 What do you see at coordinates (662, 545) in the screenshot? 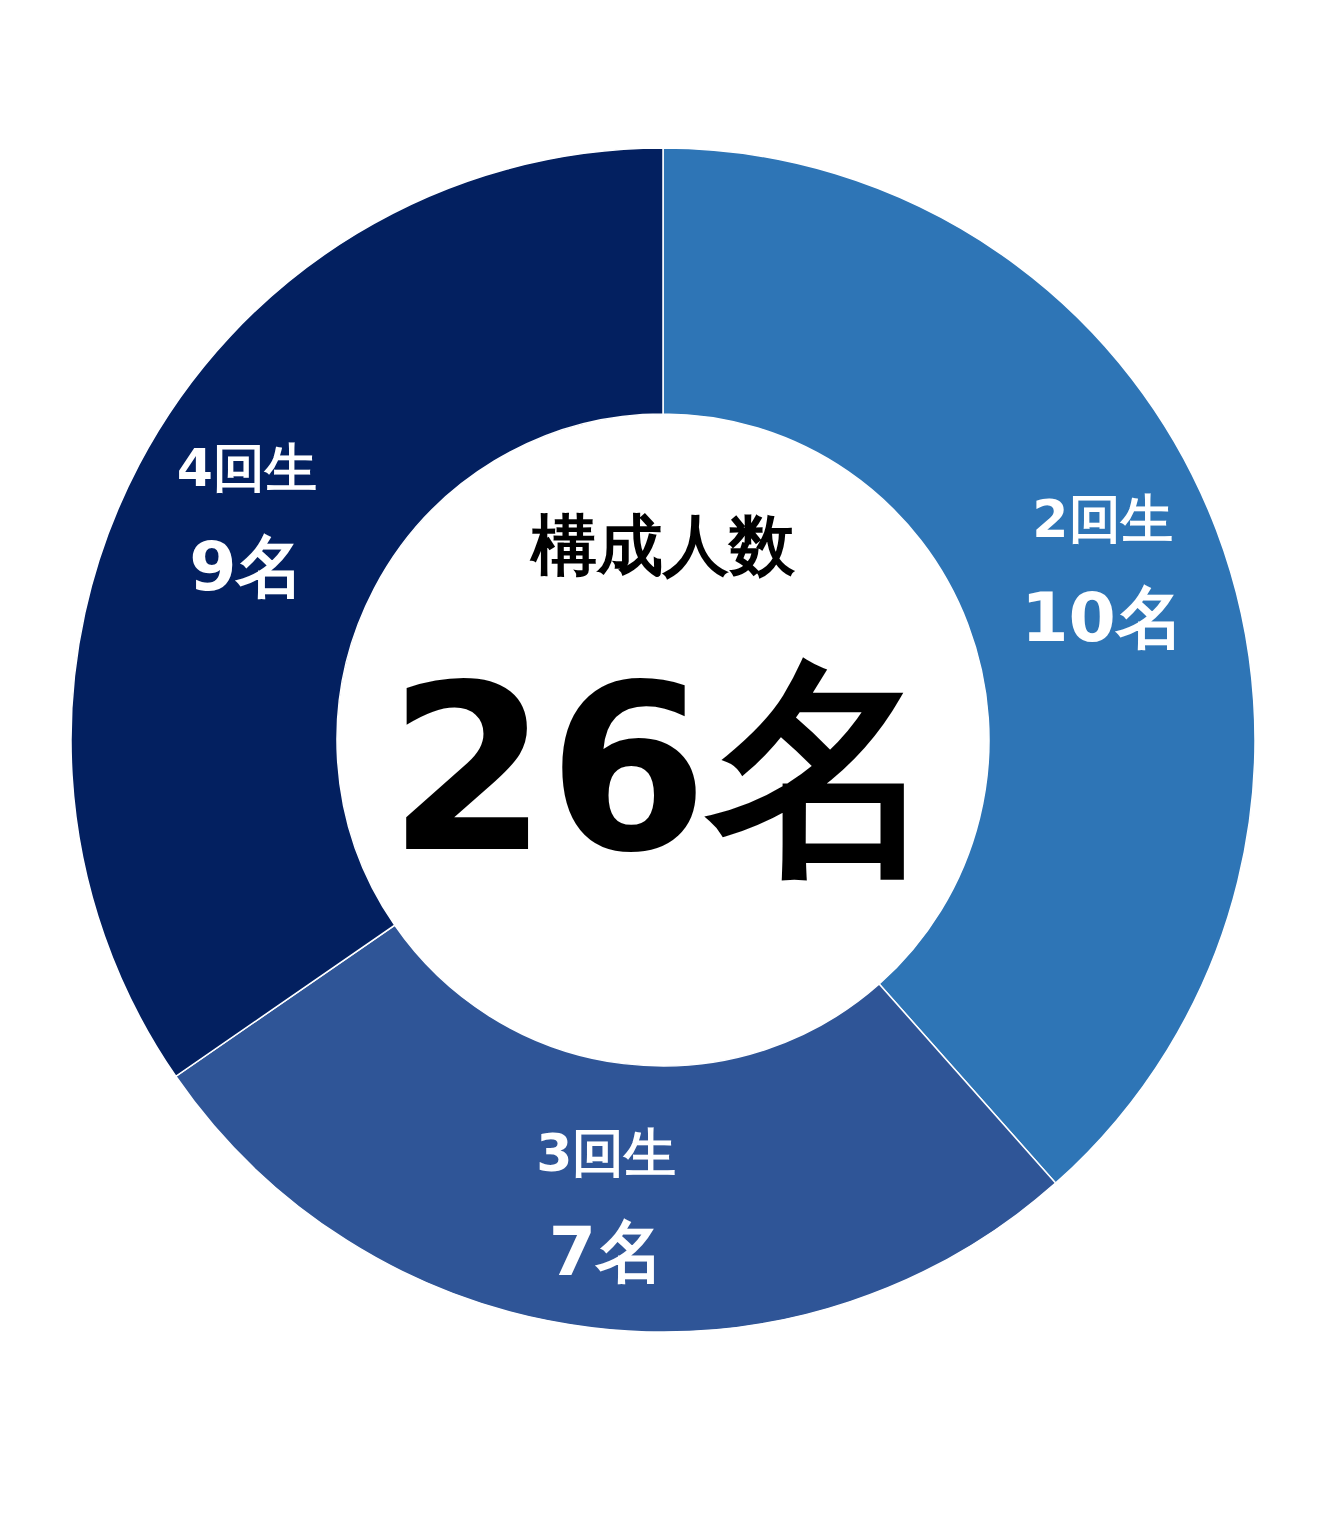
I see `text: 構成人数` at bounding box center [662, 545].